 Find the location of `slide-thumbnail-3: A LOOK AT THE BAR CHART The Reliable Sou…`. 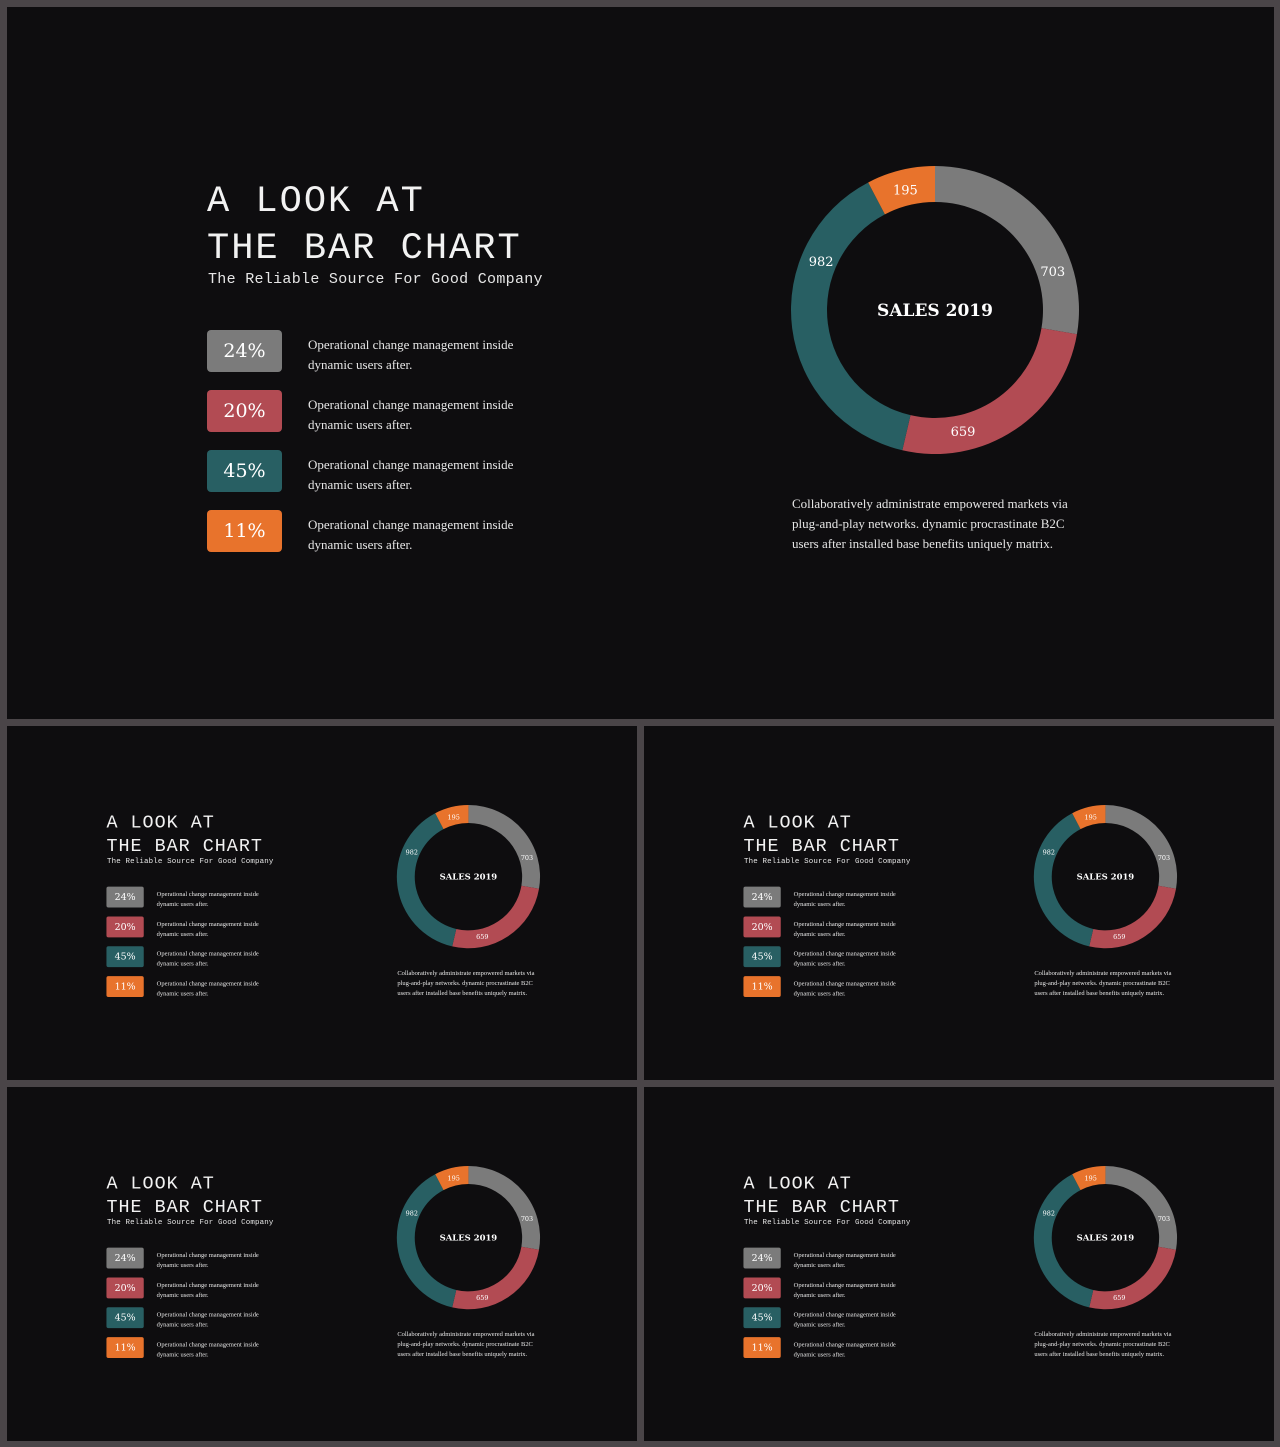

slide-thumbnail-3: A LOOK AT THE BAR CHART The Reliable Sou… is located at coordinates (322, 1264).